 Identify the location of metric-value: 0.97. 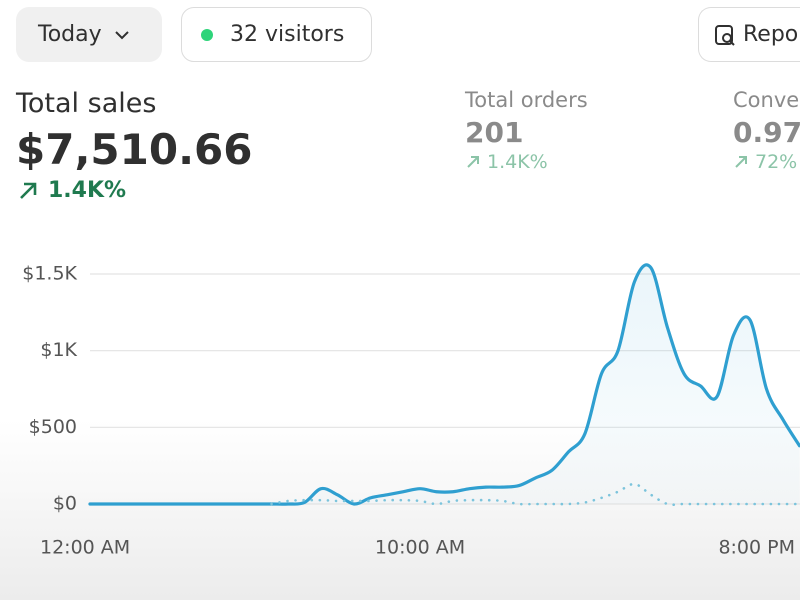
(766, 132).